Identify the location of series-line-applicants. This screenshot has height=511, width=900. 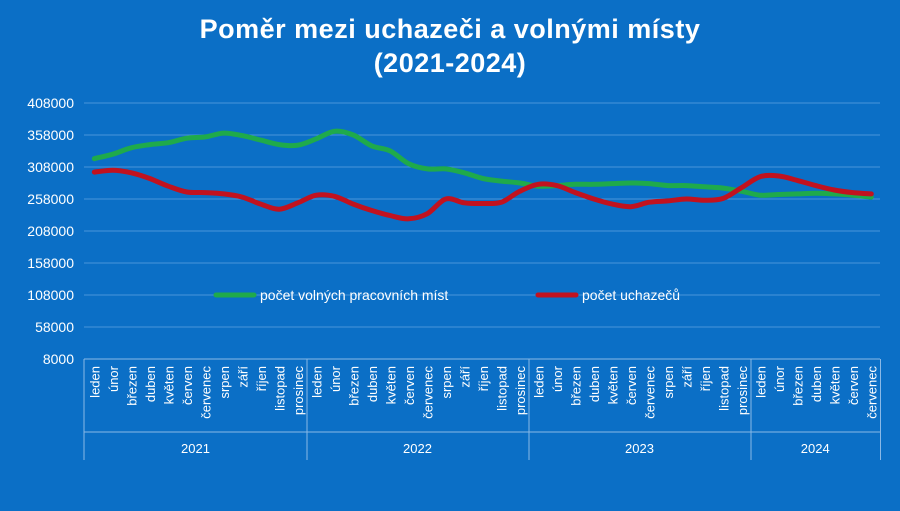
(482, 194).